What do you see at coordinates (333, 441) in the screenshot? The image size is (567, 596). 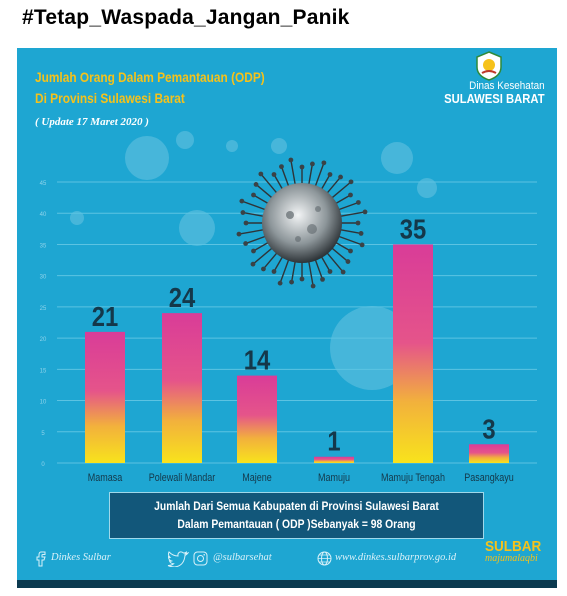 I see `bar-value-label: 1` at bounding box center [333, 441].